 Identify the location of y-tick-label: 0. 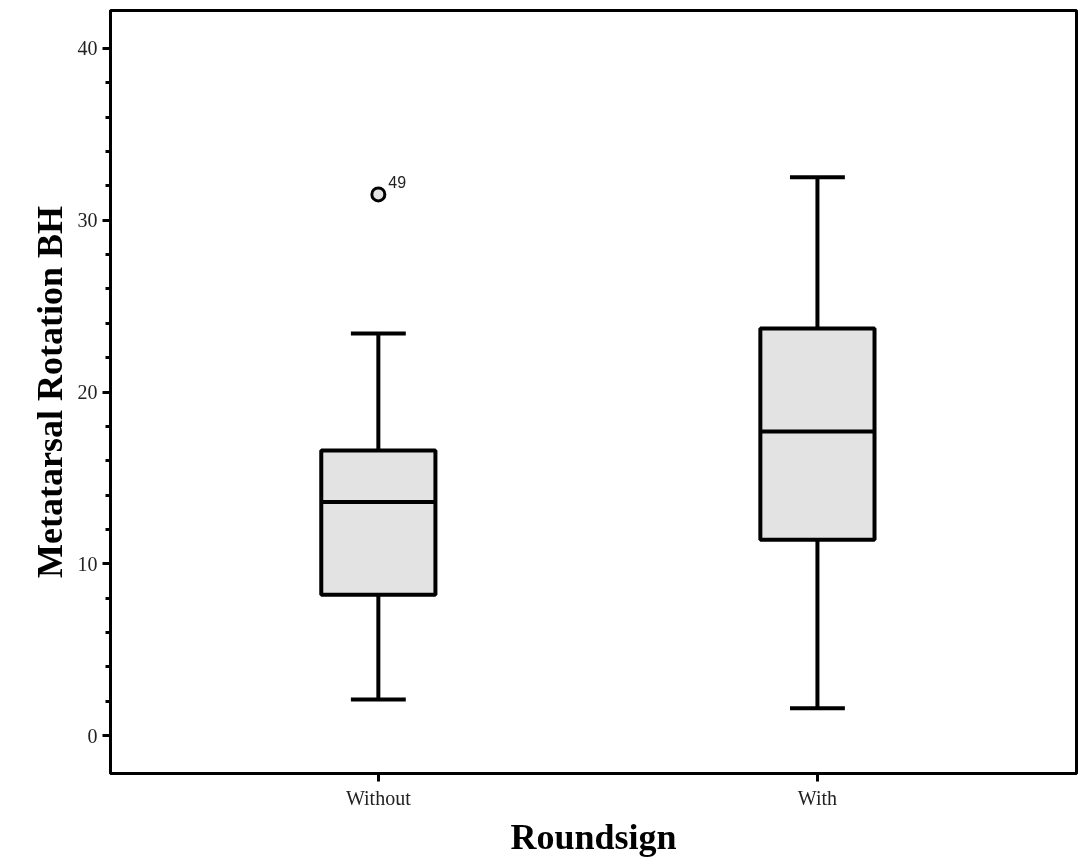
(92, 735).